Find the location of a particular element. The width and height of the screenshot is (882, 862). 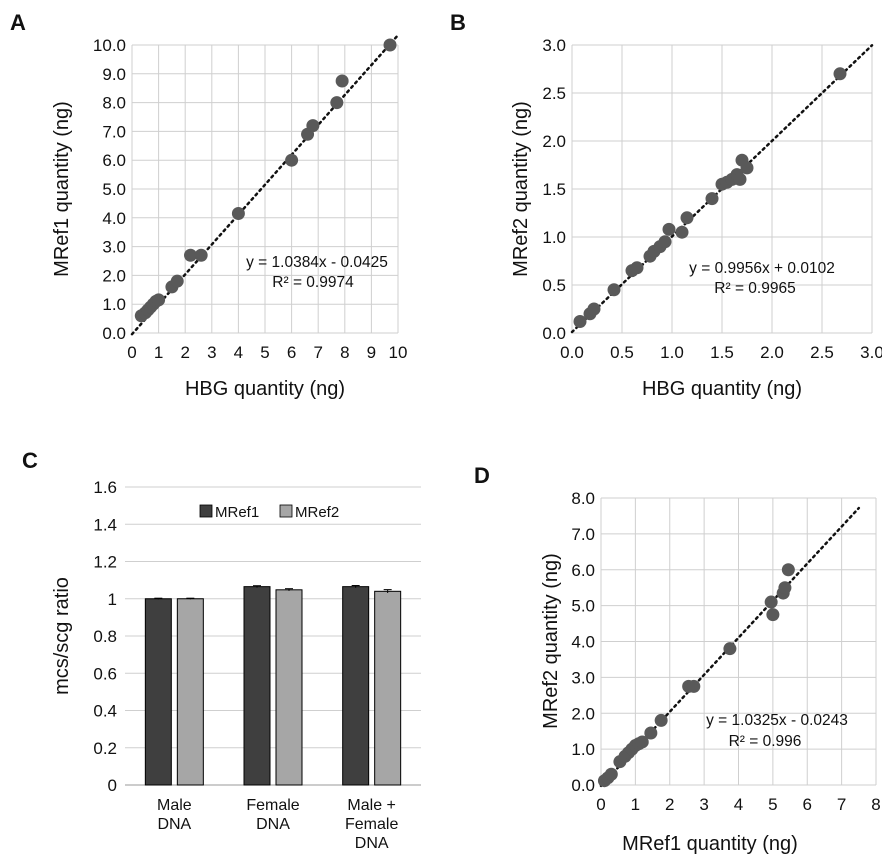

x-tick-label: 2.0 is located at coordinates (772, 352).